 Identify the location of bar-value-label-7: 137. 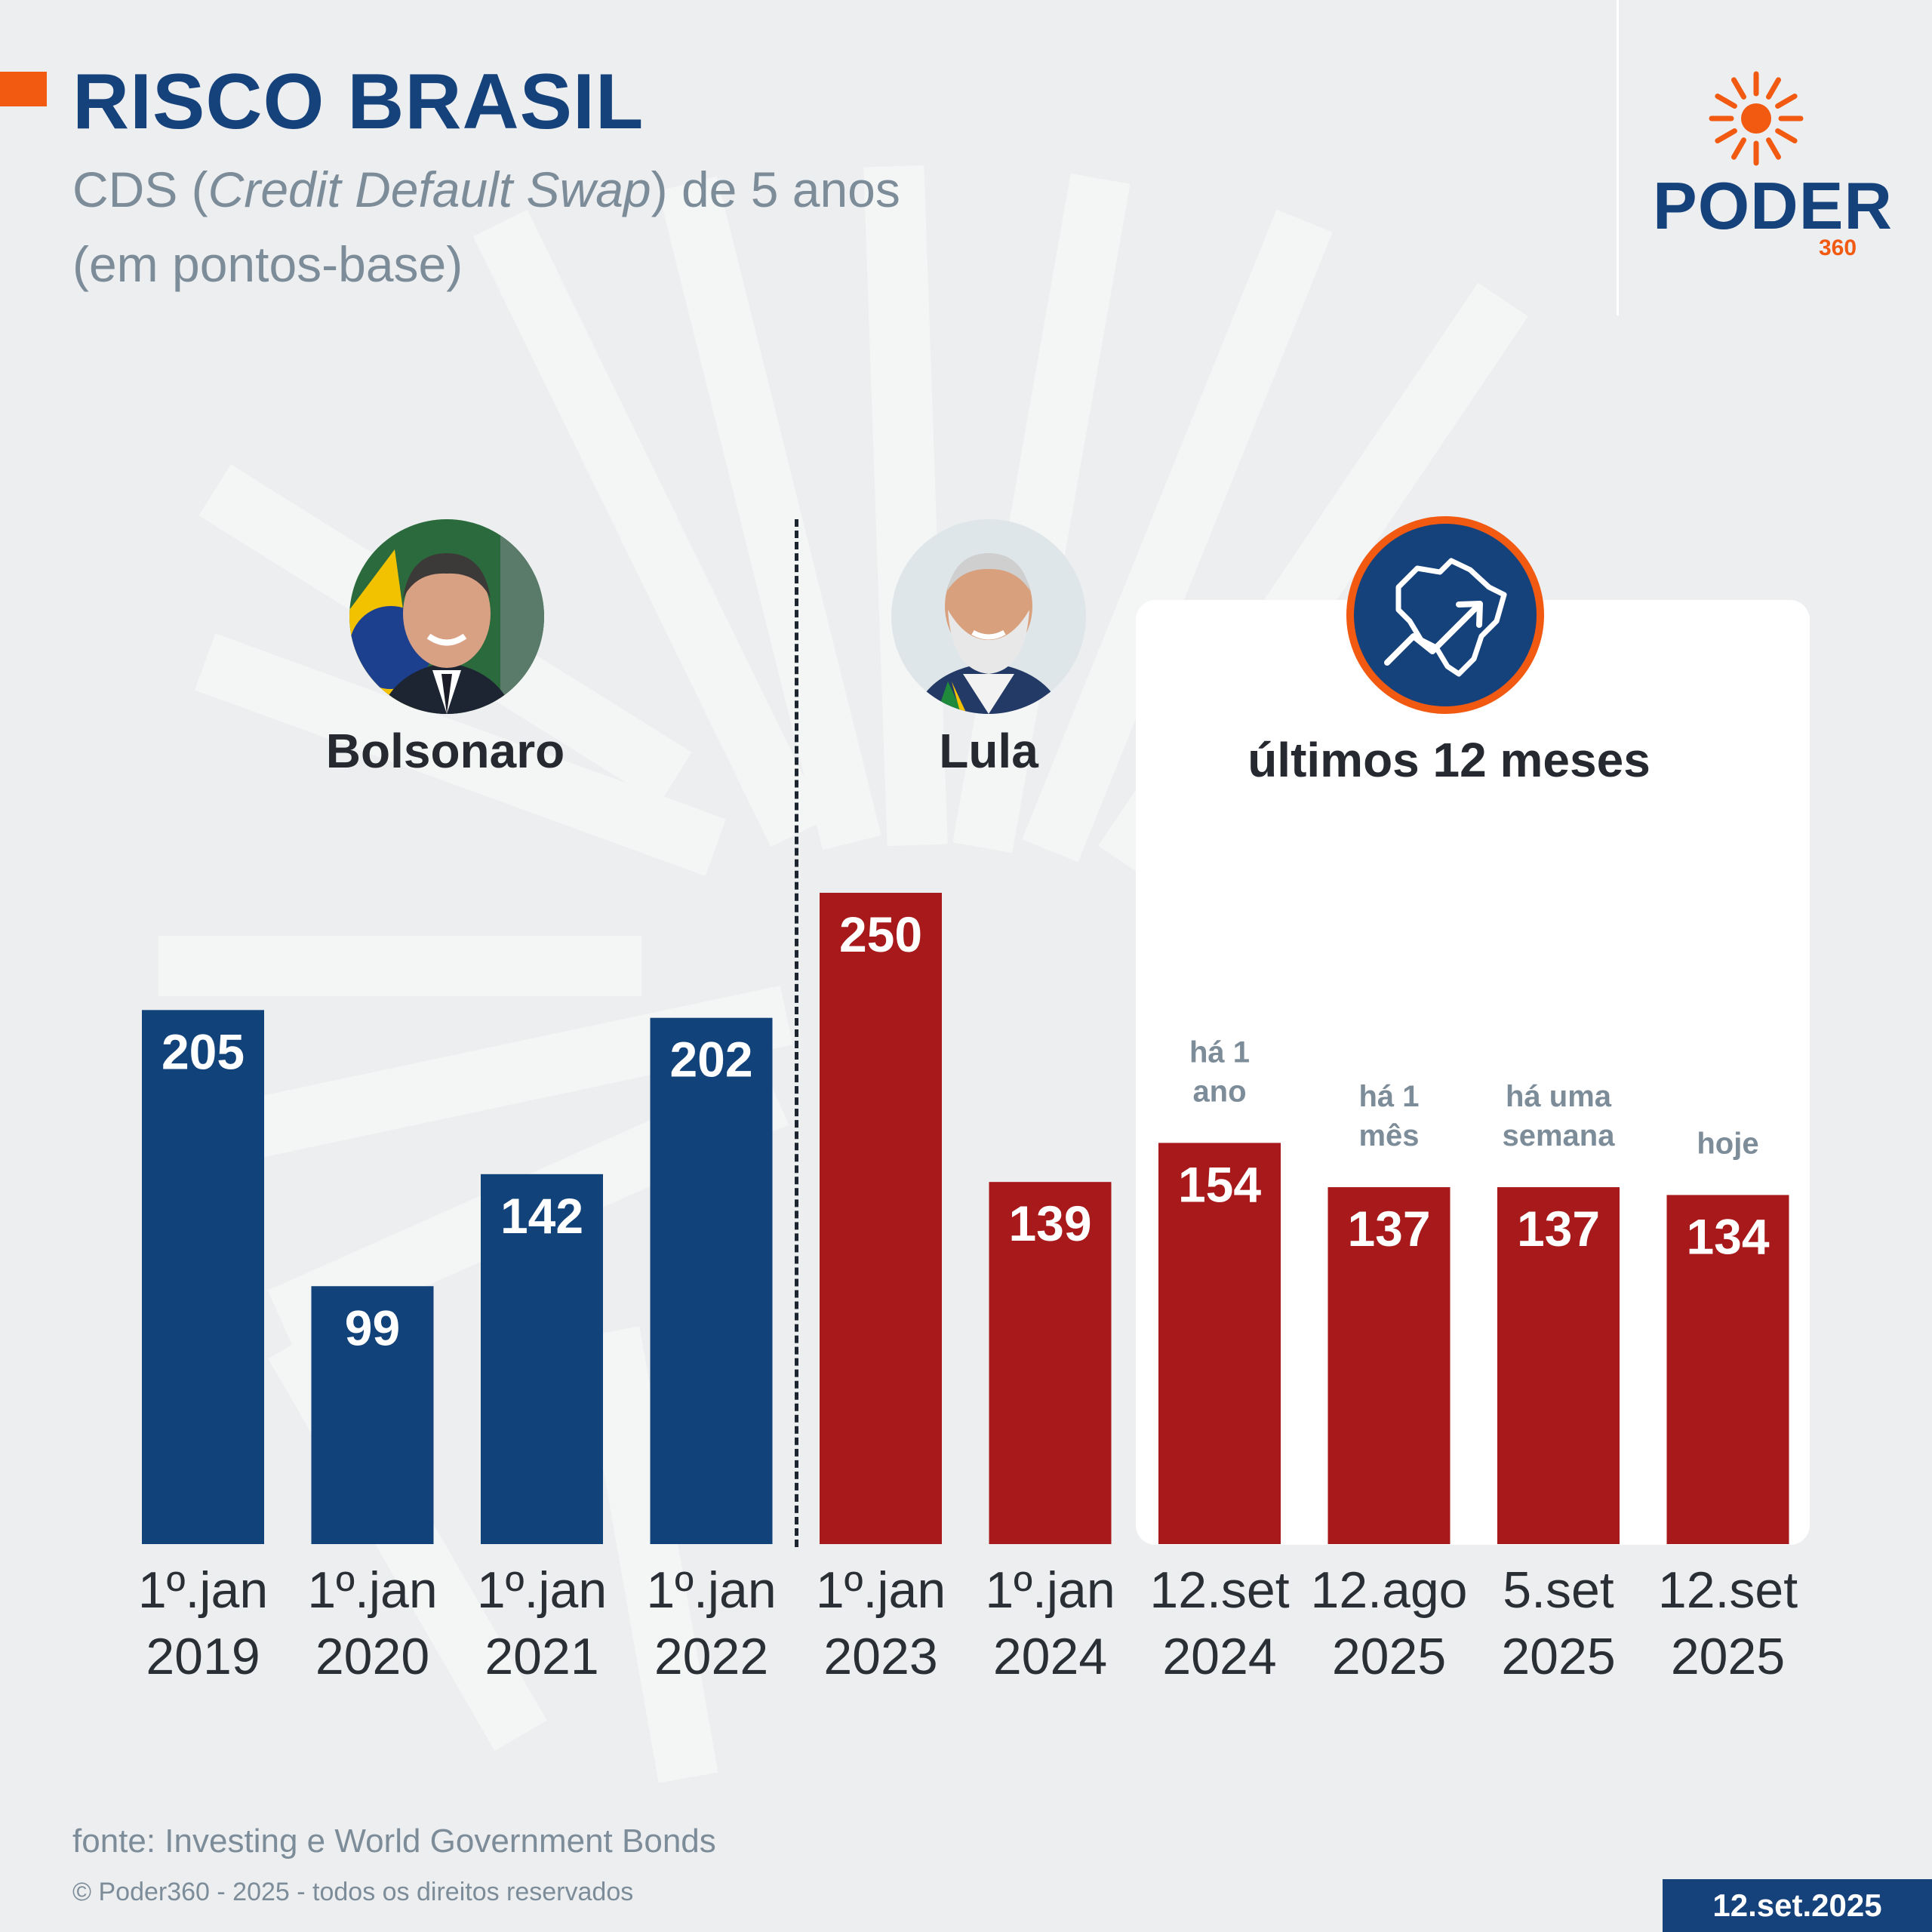
(1388, 1229).